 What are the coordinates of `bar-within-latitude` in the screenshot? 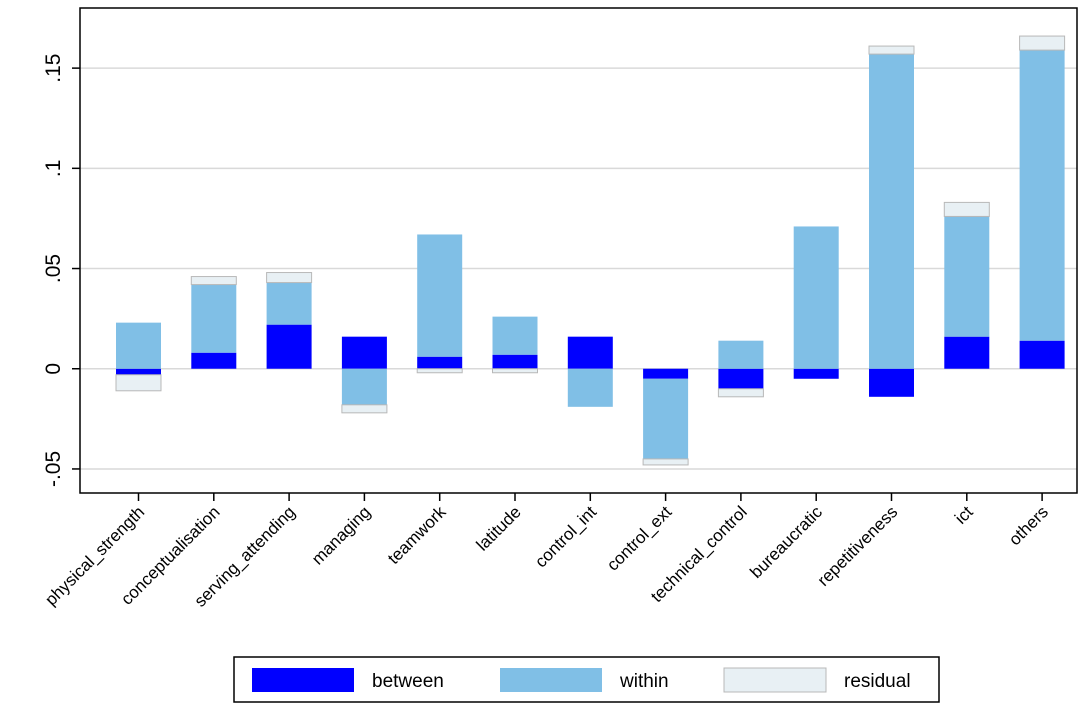 It's located at (515, 335).